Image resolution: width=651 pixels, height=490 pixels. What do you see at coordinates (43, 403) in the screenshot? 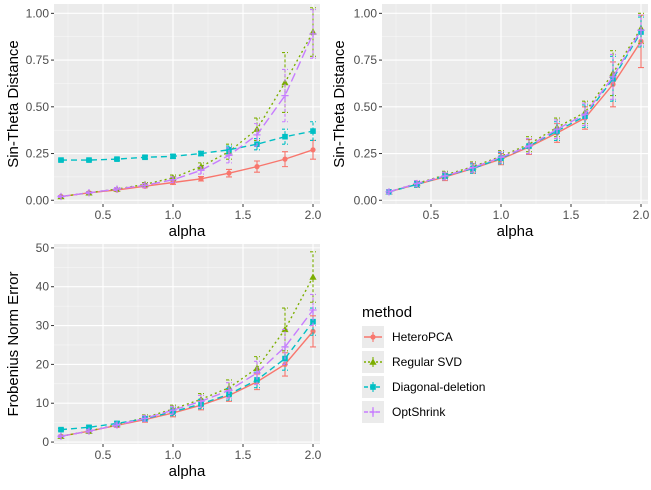
I see `y-tick-label: 10` at bounding box center [43, 403].